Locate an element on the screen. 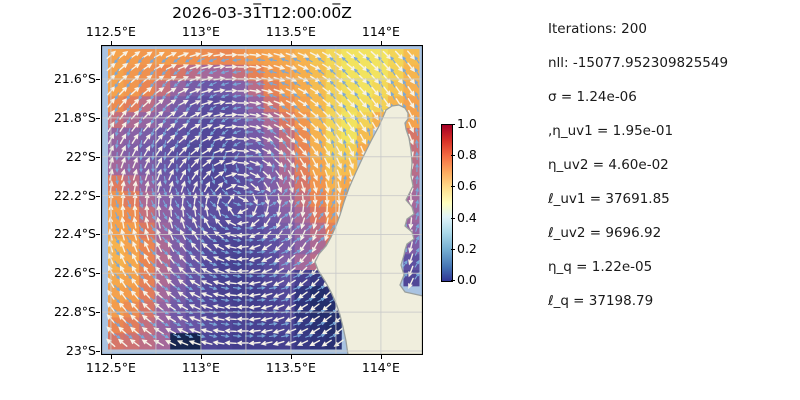 The height and width of the screenshot is (400, 800). tick-label: 22.2°S is located at coordinates (74, 195).